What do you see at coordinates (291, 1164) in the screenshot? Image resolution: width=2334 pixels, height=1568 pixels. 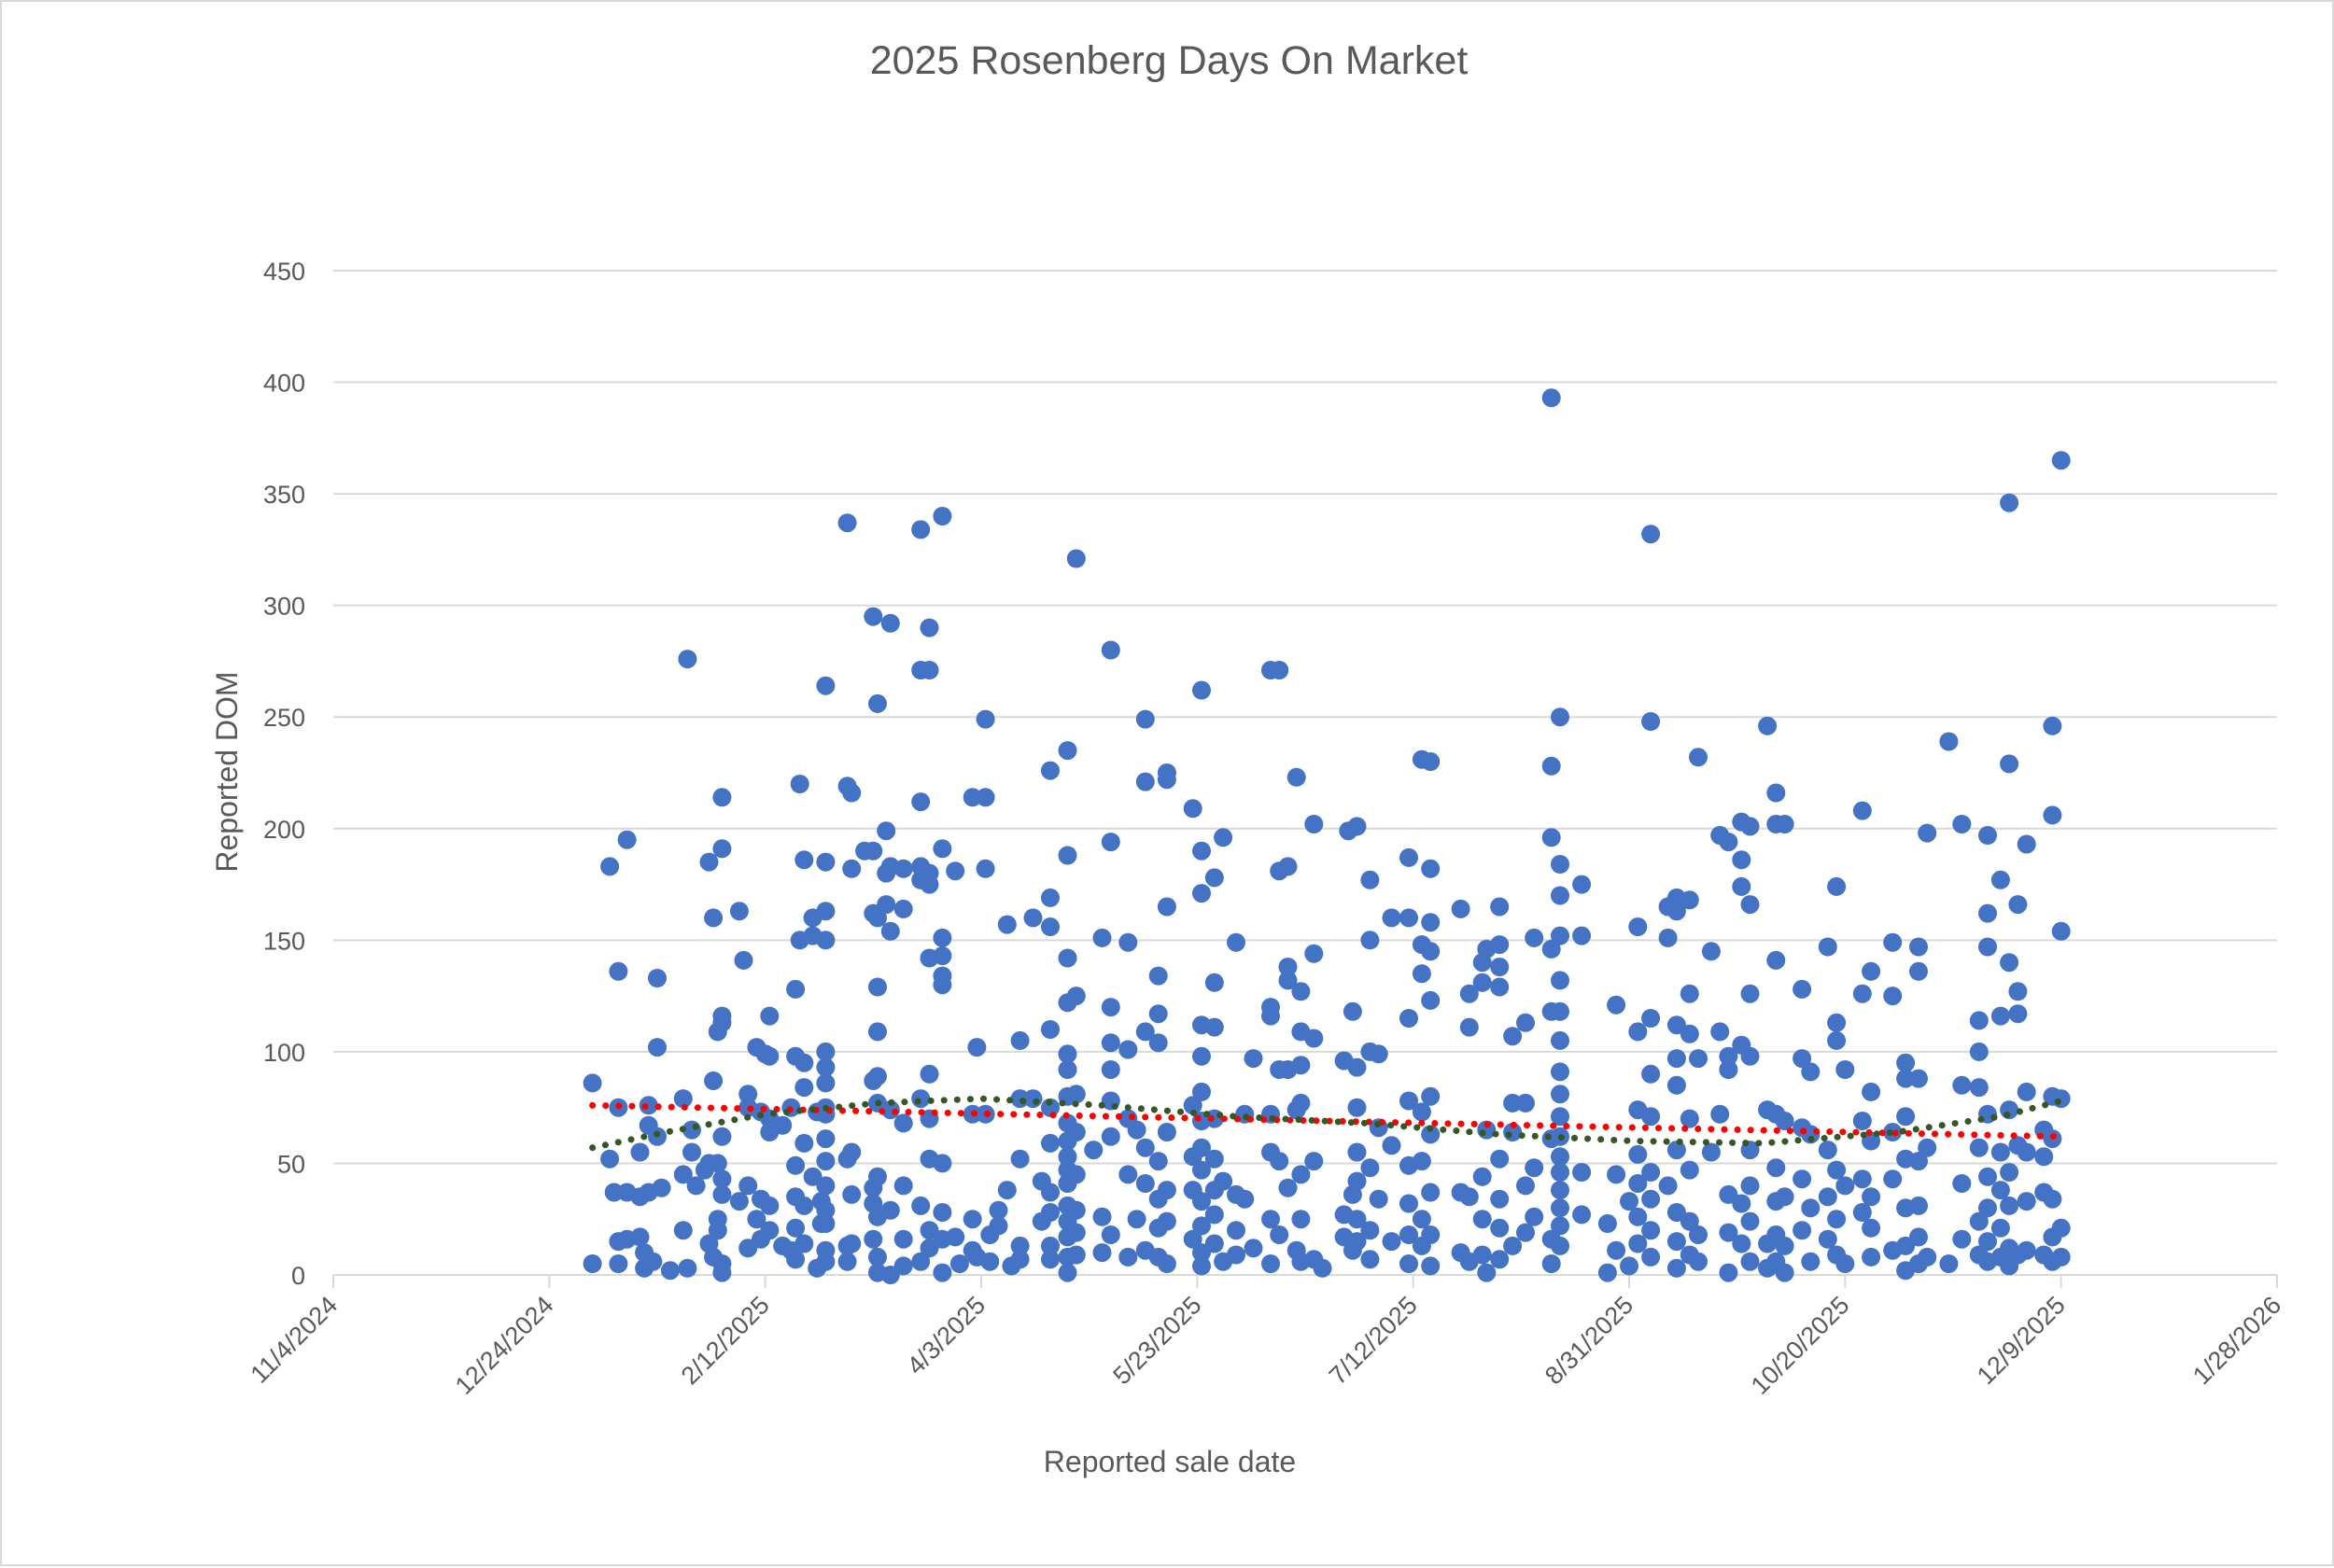 I see `y-tick-label: 50` at bounding box center [291, 1164].